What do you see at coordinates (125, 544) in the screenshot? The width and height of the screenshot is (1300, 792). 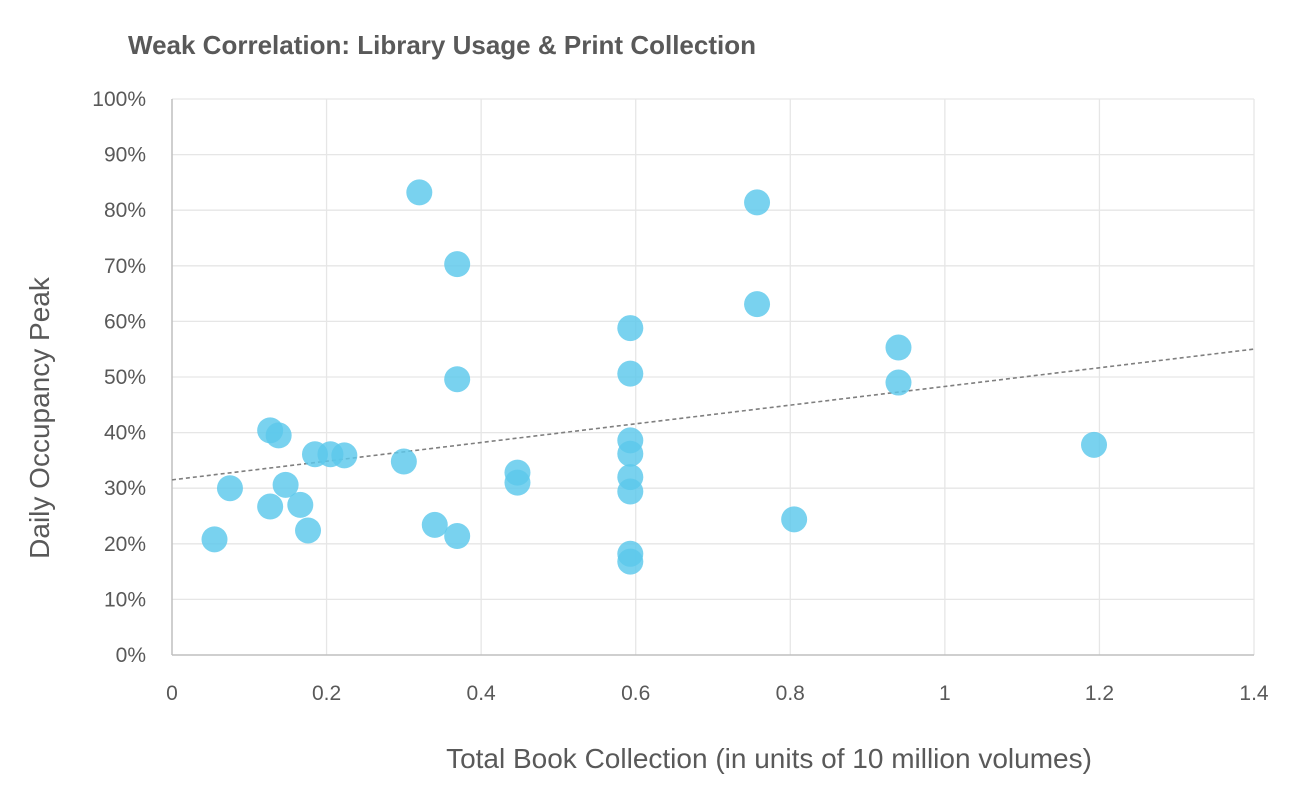 I see `y-tick-label: 20%` at bounding box center [125, 544].